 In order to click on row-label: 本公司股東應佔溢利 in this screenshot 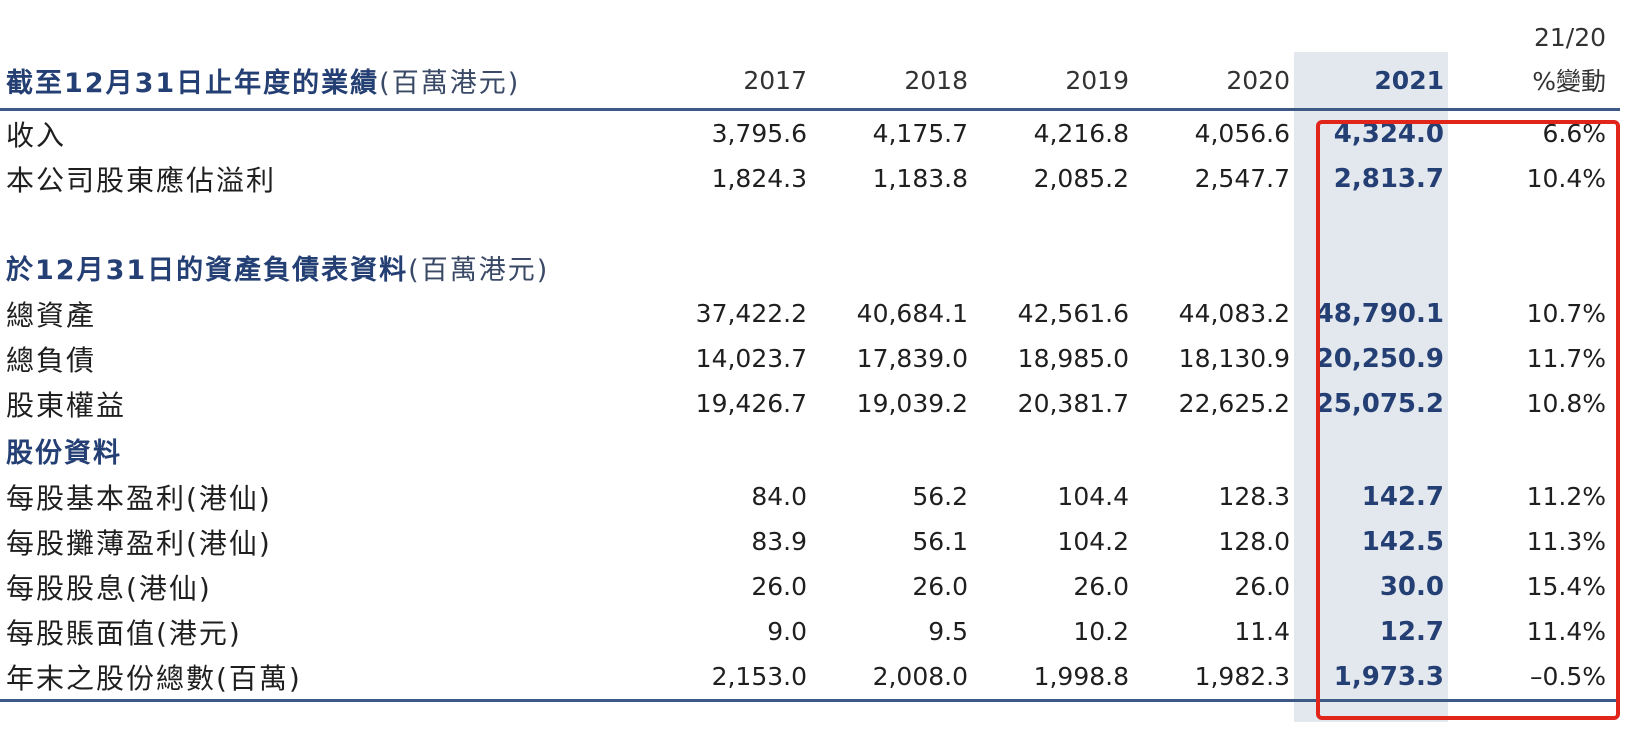, I will do `click(141, 180)`.